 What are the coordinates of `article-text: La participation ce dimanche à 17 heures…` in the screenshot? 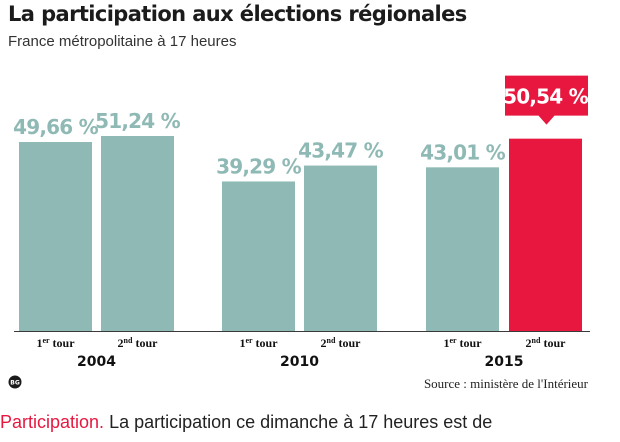 It's located at (298, 422).